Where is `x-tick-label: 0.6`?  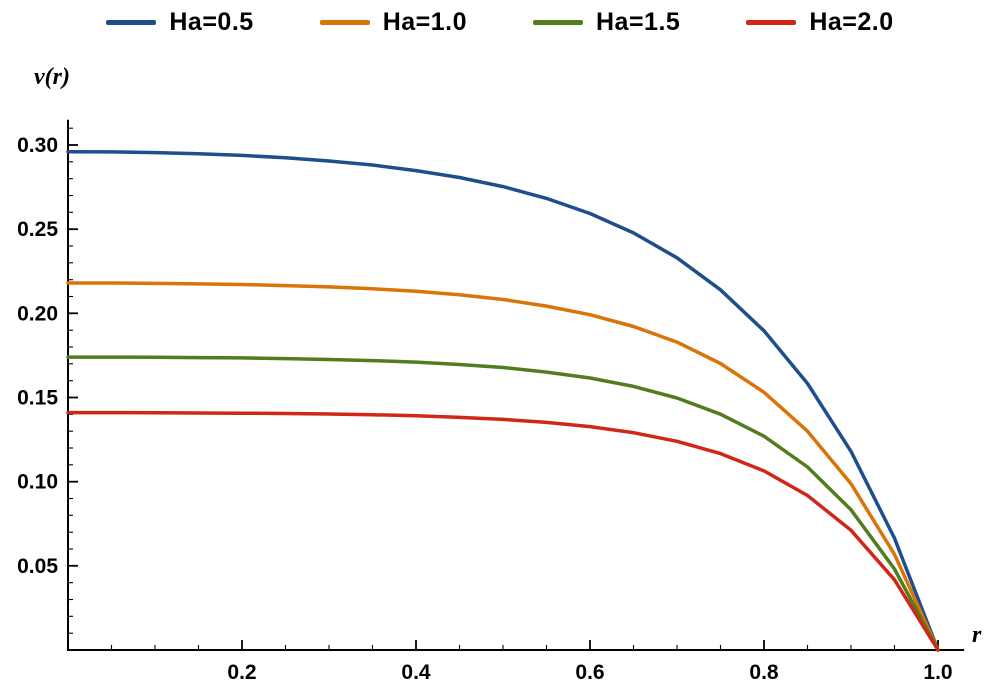 x-tick-label: 0.6 is located at coordinates (589, 672).